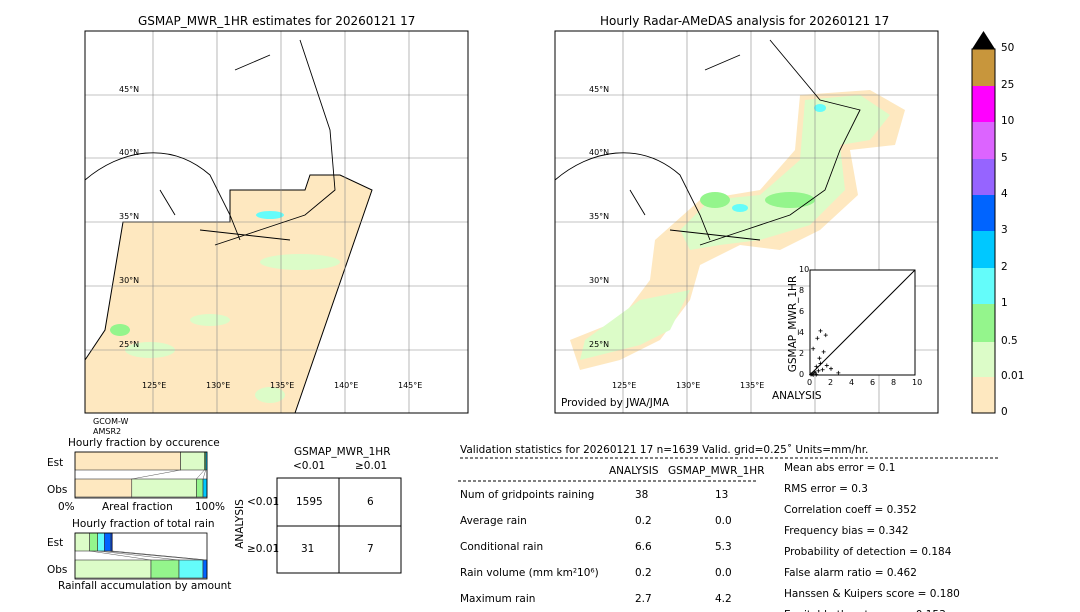  Describe the element at coordinates (723, 547) in the screenshot. I see `stats-gsmap-value: 5.3` at that location.